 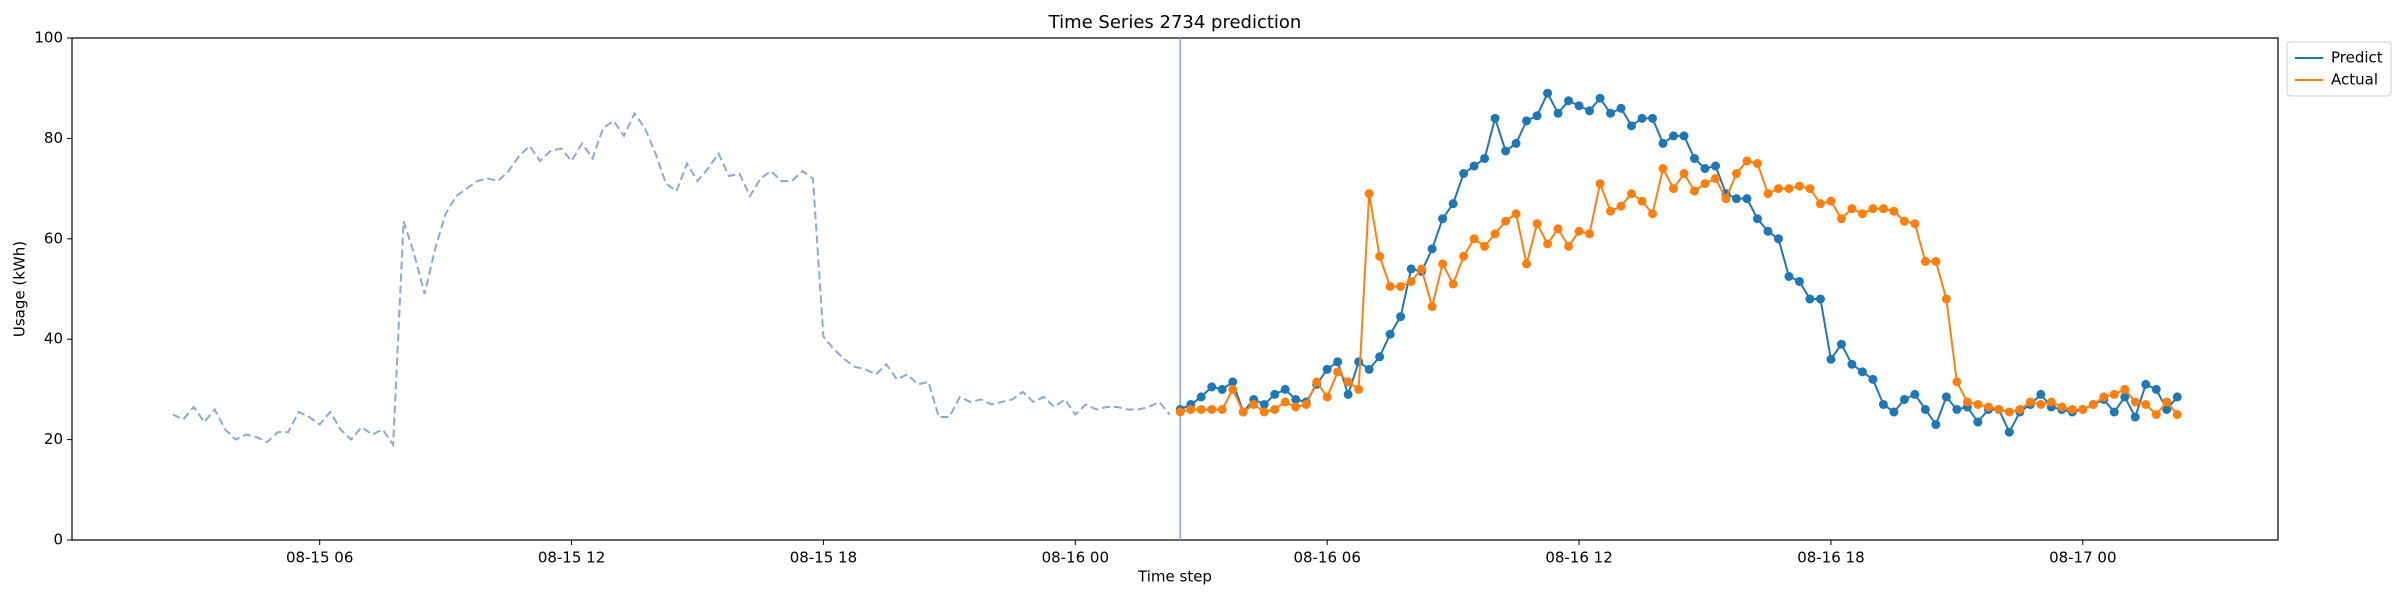 What do you see at coordinates (1075, 558) in the screenshot?
I see `x-tick-label: 08-16 00` at bounding box center [1075, 558].